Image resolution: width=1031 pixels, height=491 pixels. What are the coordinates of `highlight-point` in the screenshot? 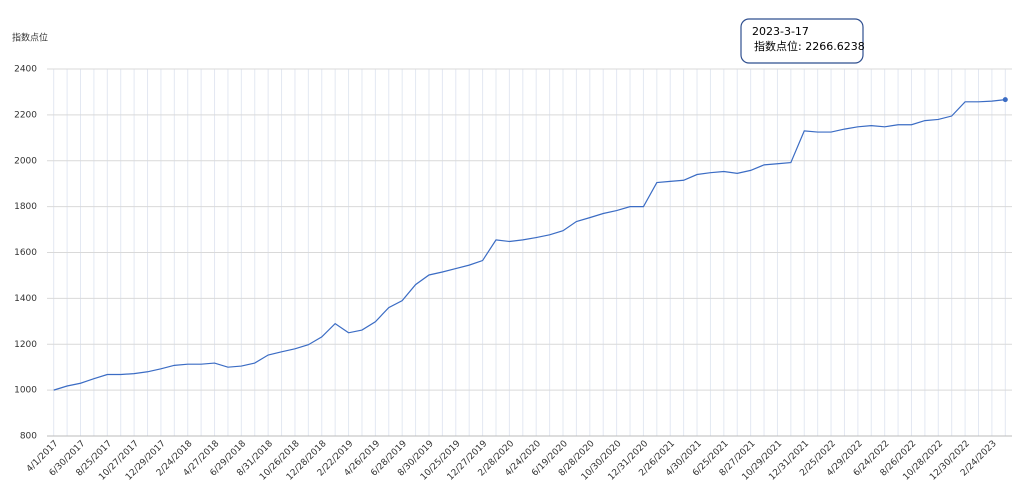 It's located at (1005, 100).